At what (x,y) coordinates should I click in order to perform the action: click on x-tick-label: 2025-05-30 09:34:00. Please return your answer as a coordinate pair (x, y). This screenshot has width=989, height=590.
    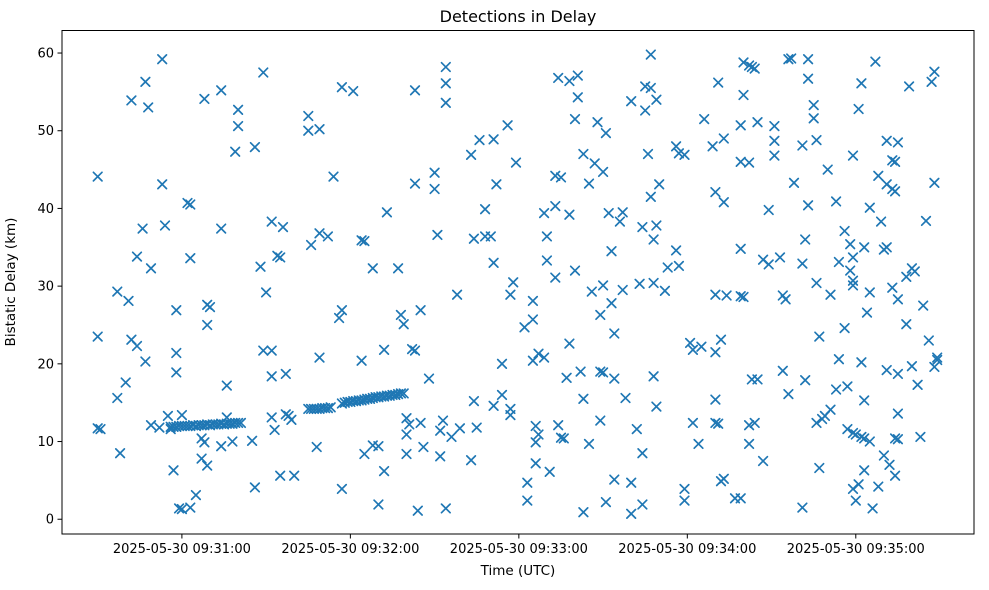
    Looking at the image, I should click on (687, 549).